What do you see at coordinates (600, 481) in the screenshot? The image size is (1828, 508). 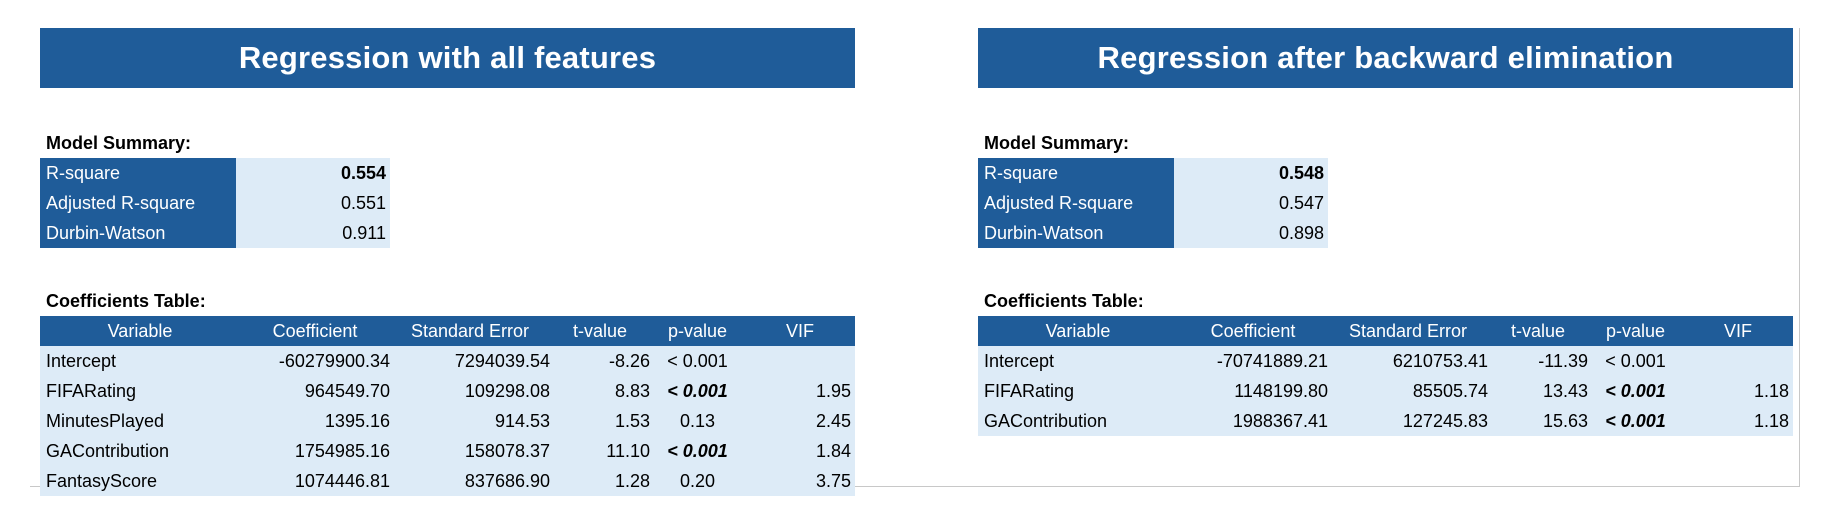 I see `cell-t-value: 1.28` at bounding box center [600, 481].